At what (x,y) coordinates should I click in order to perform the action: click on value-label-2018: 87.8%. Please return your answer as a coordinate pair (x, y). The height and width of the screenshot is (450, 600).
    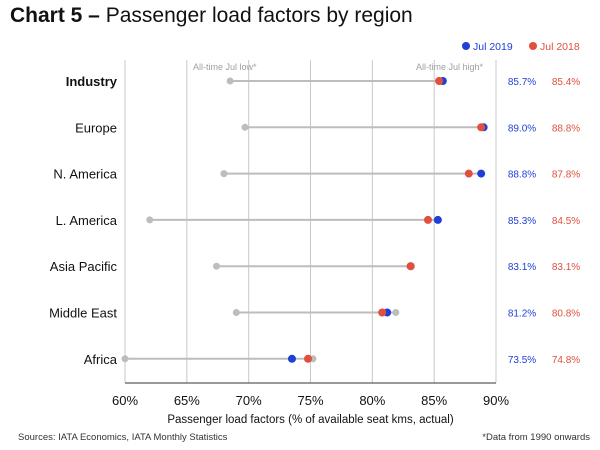
    Looking at the image, I should click on (566, 175).